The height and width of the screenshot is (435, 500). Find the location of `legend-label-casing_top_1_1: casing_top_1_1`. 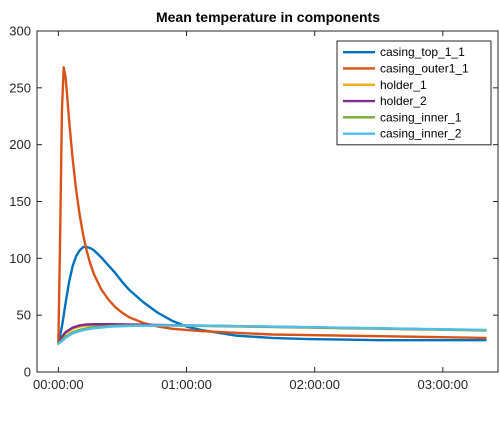

legend-label-casing_top_1_1: casing_top_1_1 is located at coordinates (422, 52).